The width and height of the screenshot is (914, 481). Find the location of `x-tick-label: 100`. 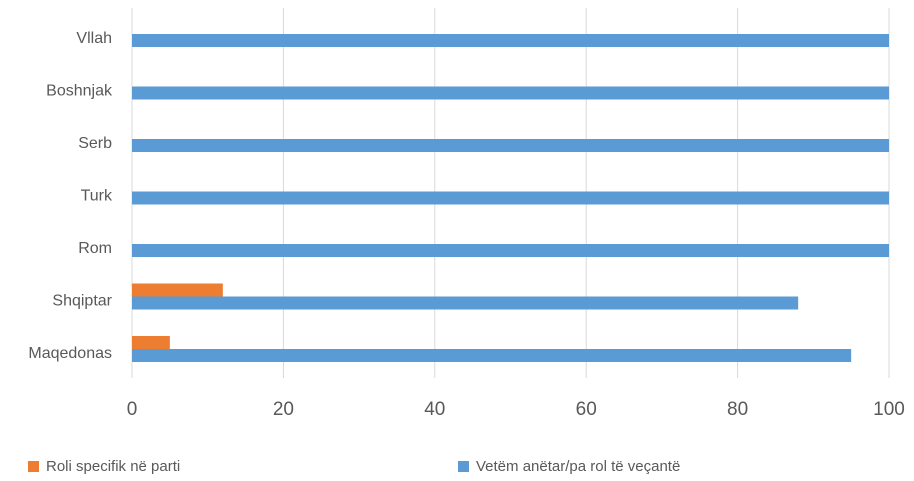

x-tick-label: 100 is located at coordinates (889, 409).